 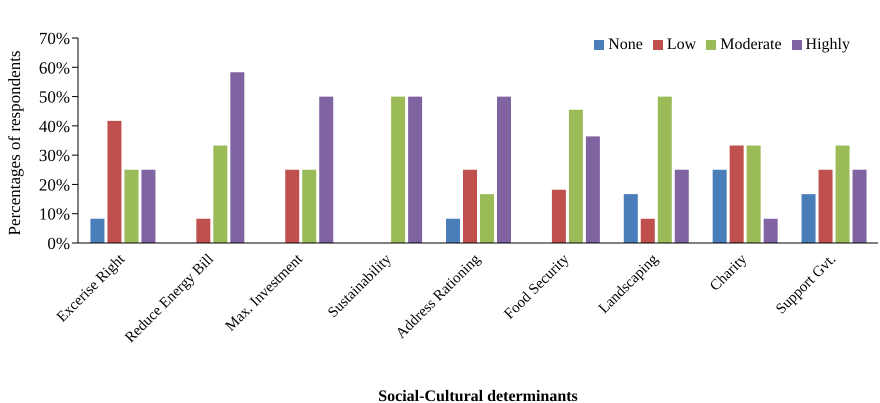 I want to click on legend-label: Low, so click(x=681, y=44).